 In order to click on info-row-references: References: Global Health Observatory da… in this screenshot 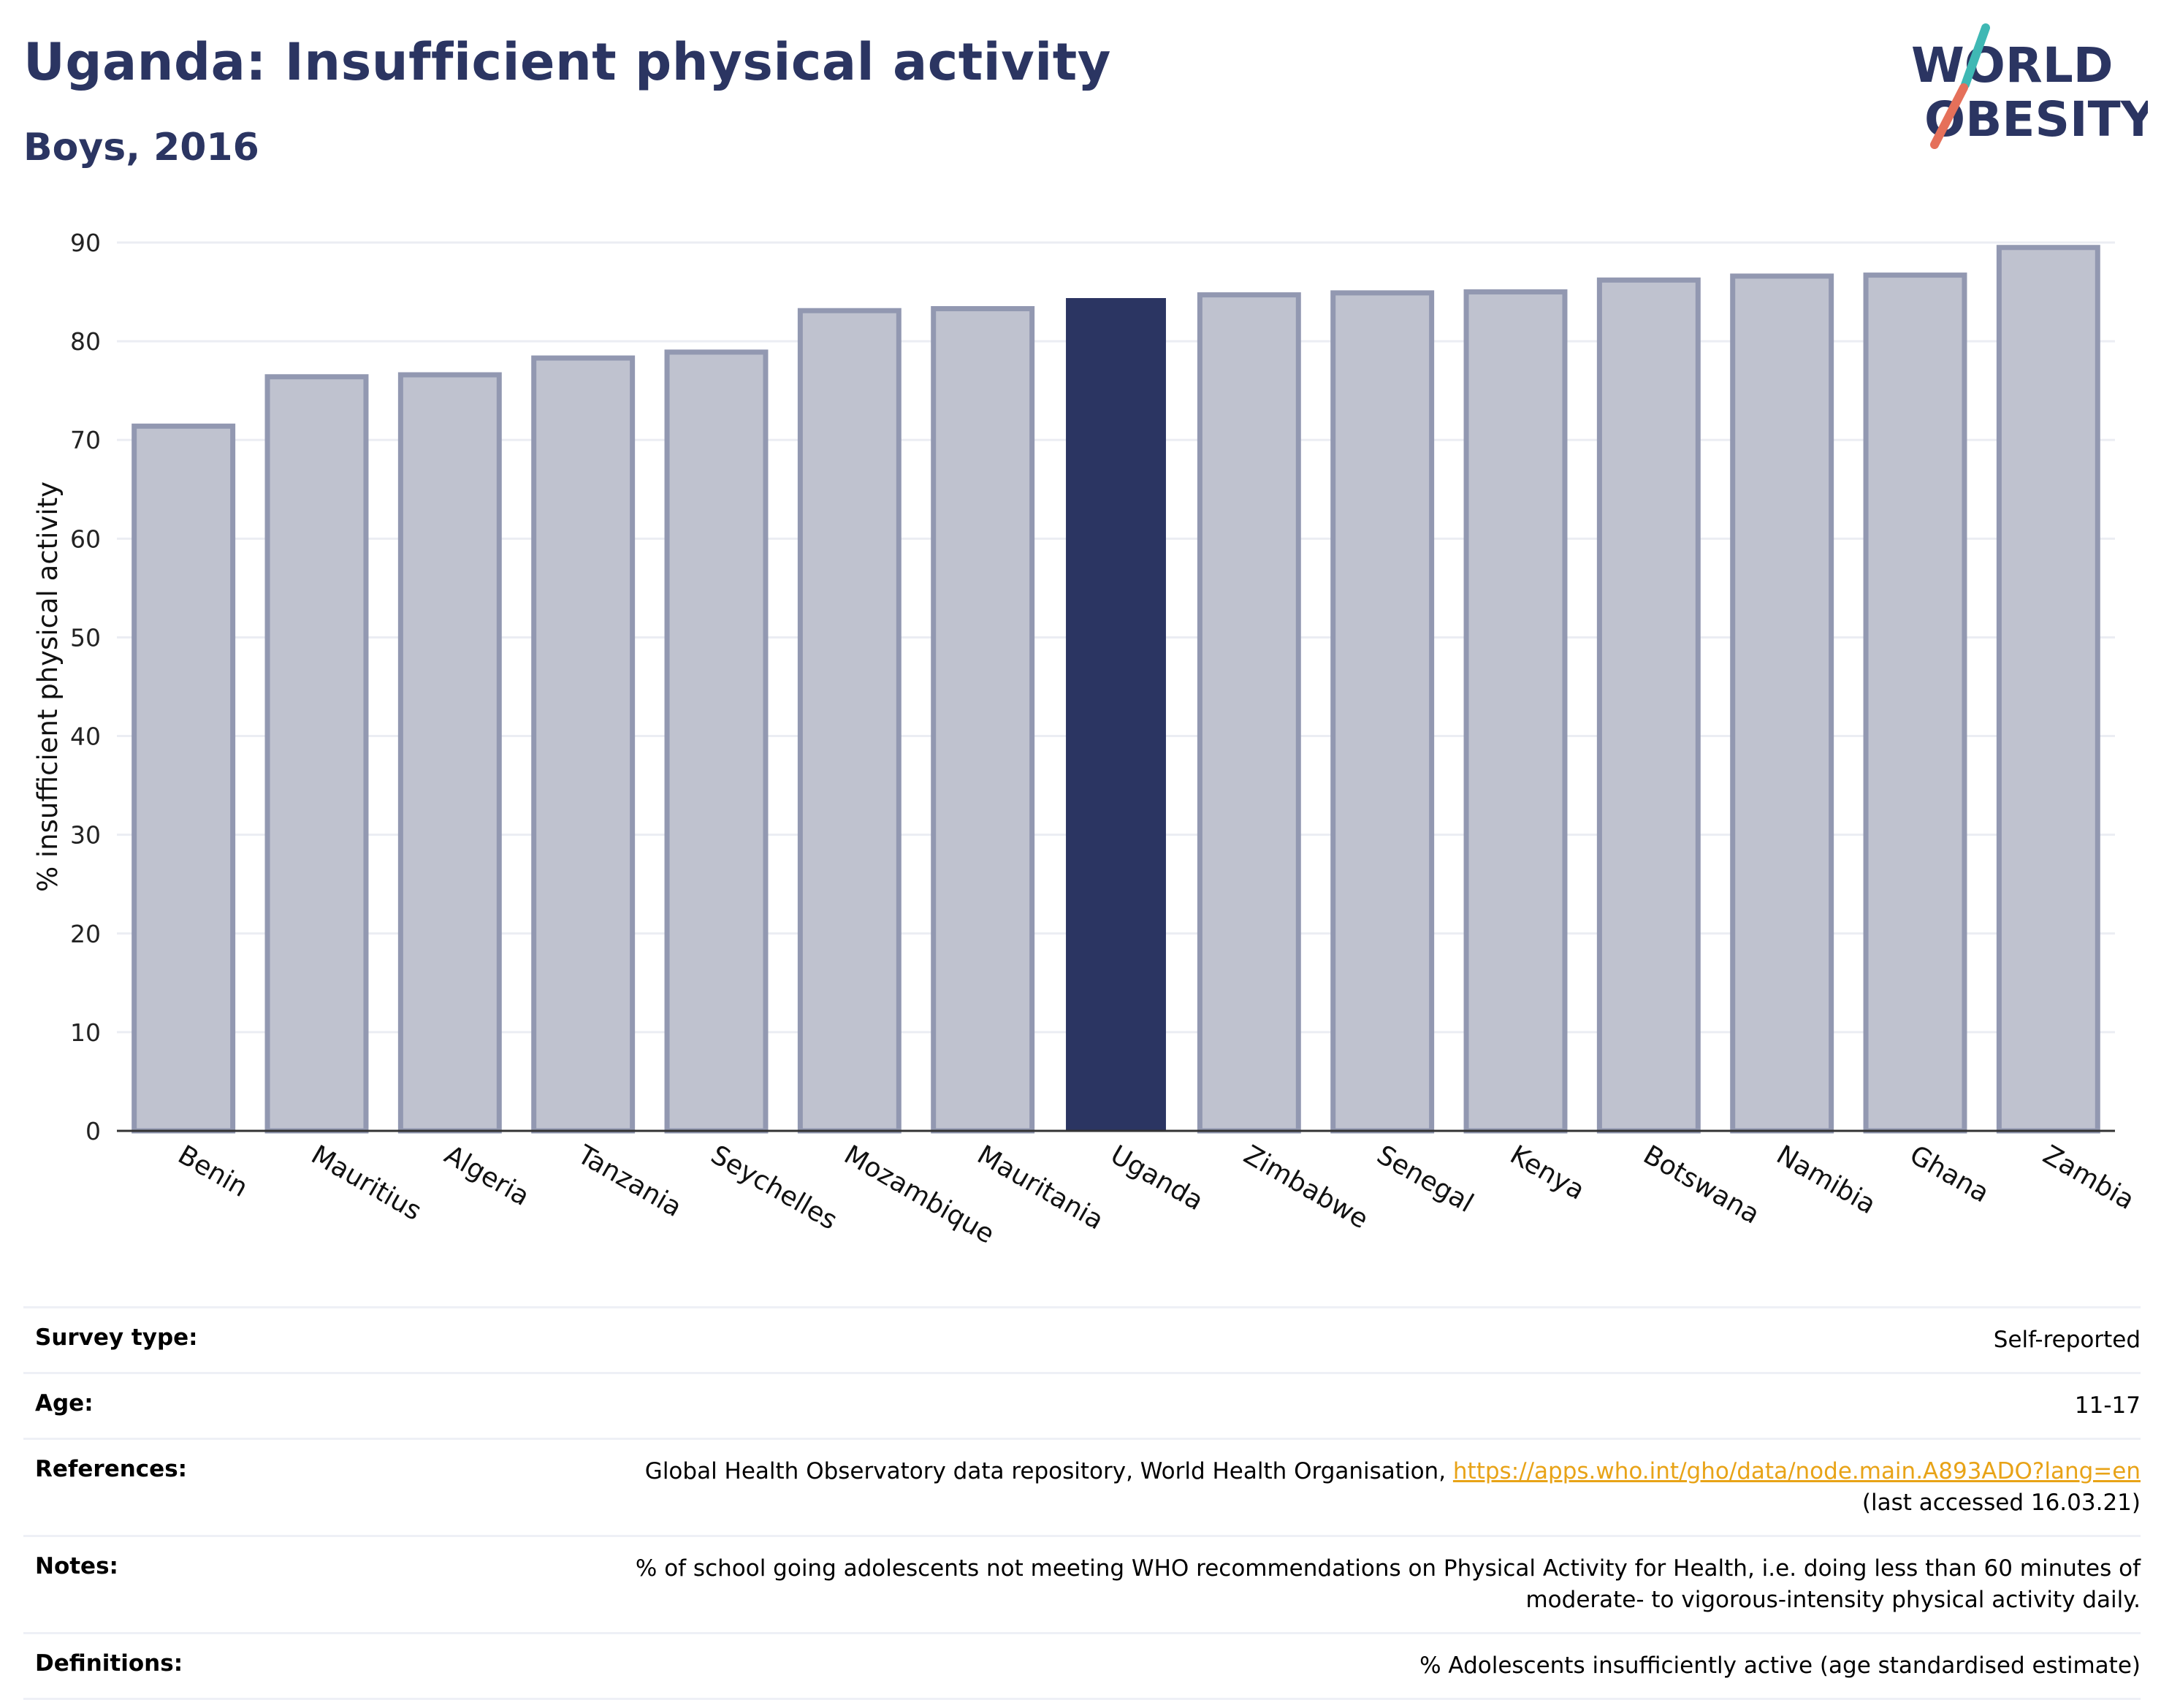, I will do `click(1082, 1487)`.